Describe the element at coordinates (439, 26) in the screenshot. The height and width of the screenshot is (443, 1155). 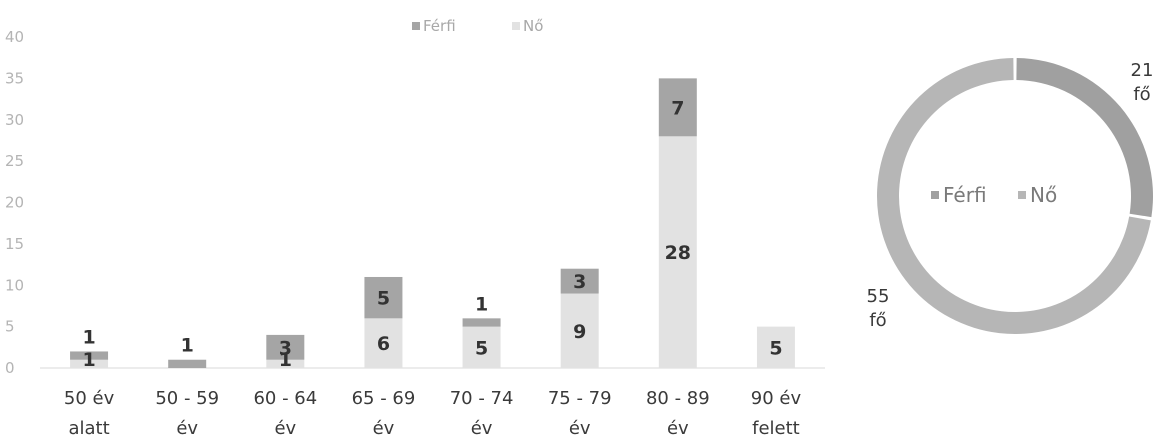
I see `legend-label: Férfi` at that location.